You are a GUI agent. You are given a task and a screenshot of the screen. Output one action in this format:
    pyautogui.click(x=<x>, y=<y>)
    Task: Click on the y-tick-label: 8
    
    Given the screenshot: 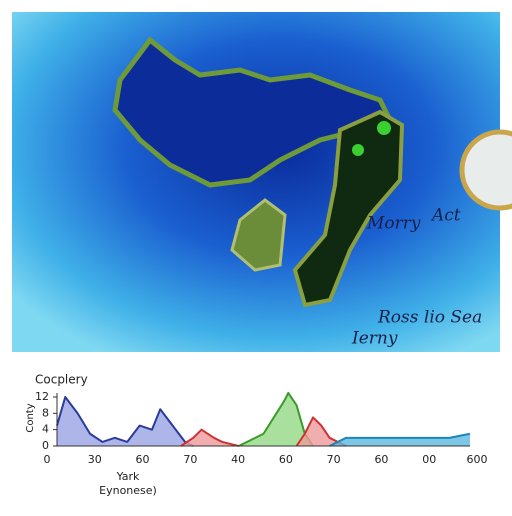 What is the action you would take?
    pyautogui.click(x=45, y=412)
    